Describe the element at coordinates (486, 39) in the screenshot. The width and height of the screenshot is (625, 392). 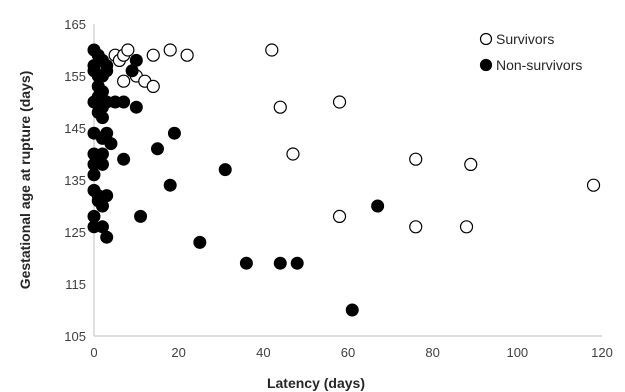
I see `legend-marker-survivors` at that location.